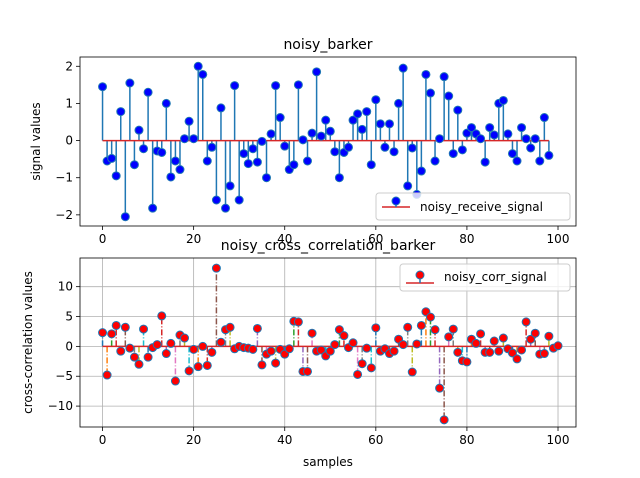 The image size is (640, 478). Describe the element at coordinates (375, 239) in the screenshot. I see `x-tick-label: 60` at that location.